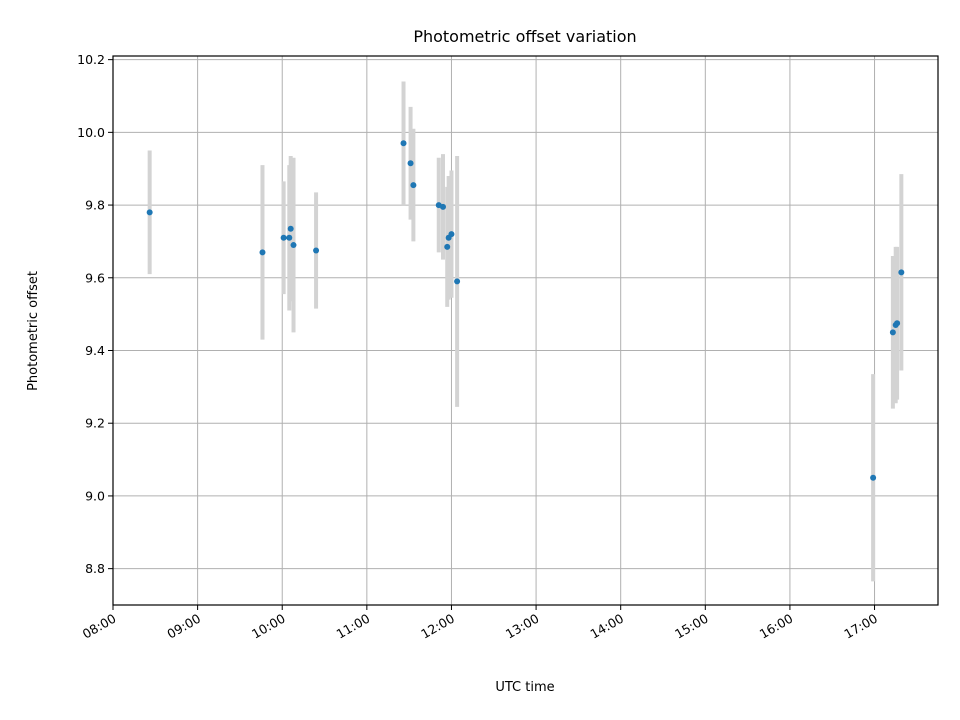 The image size is (960, 720). What do you see at coordinates (606, 626) in the screenshot?
I see `x-tick-label: 14:00` at bounding box center [606, 626].